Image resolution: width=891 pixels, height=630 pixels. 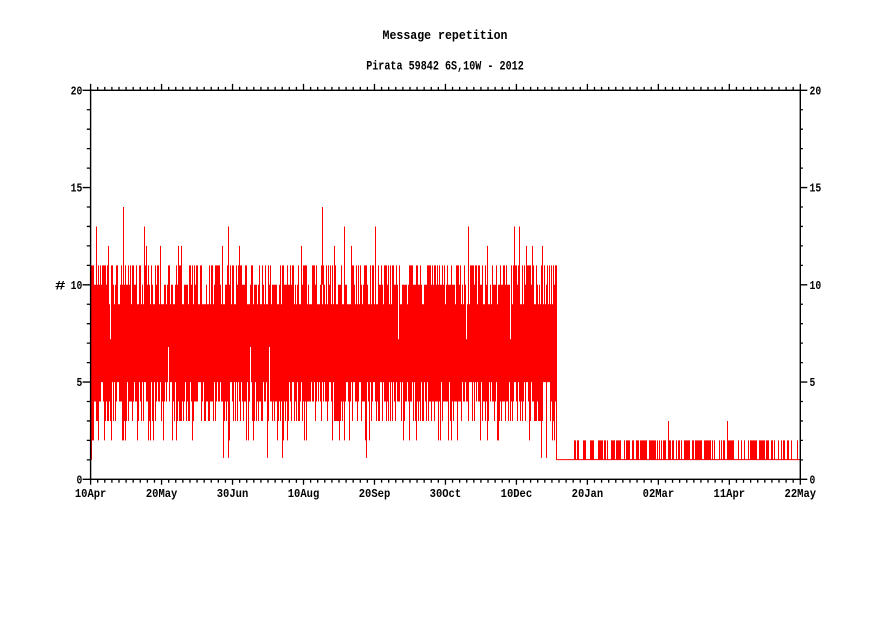 What do you see at coordinates (304, 494) in the screenshot?
I see `svg-text: 10Aug` at bounding box center [304, 494].